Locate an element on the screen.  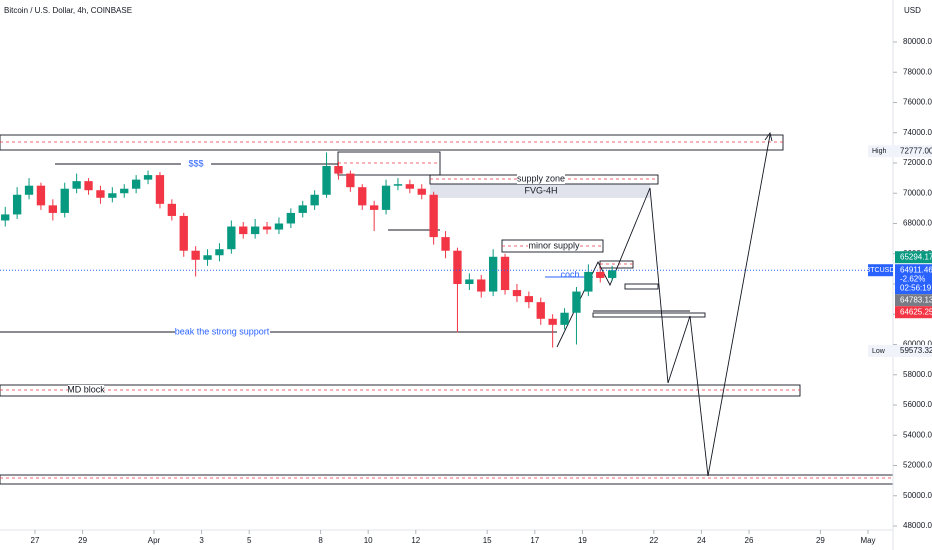
last-price-tag is located at coordinates (913, 279).